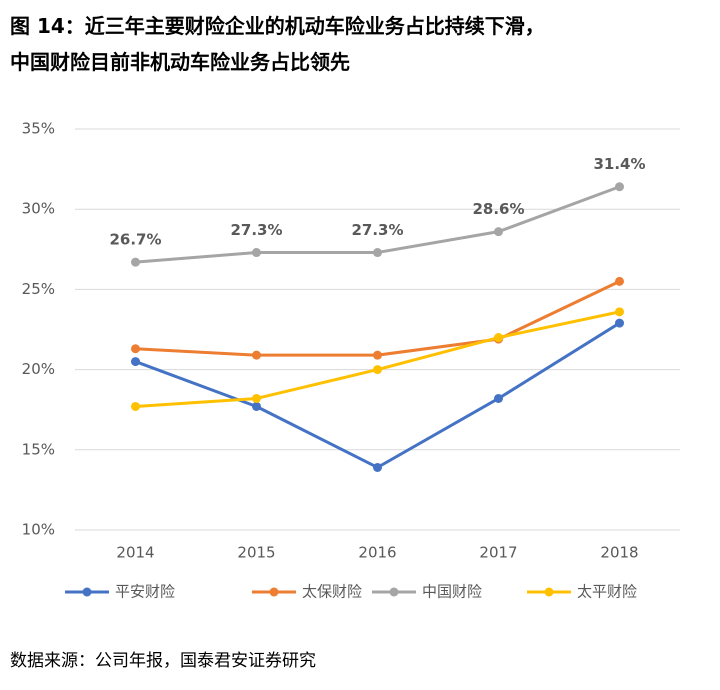 Image resolution: width=720 pixels, height=690 pixels. I want to click on x-tick-label: 2015, so click(256, 553).